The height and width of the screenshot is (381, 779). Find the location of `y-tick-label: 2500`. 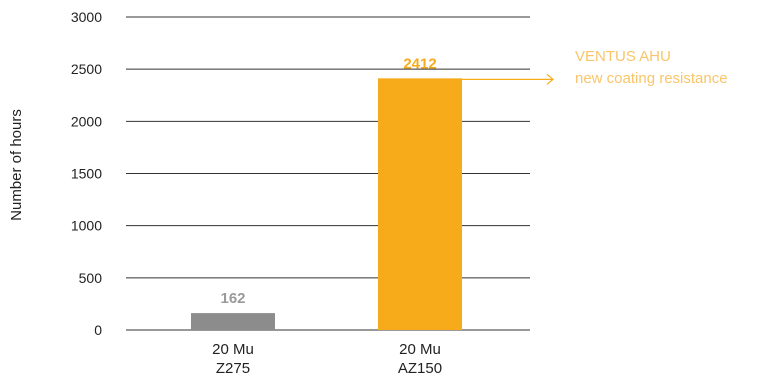

y-tick-label: 2500 is located at coordinates (86, 69).